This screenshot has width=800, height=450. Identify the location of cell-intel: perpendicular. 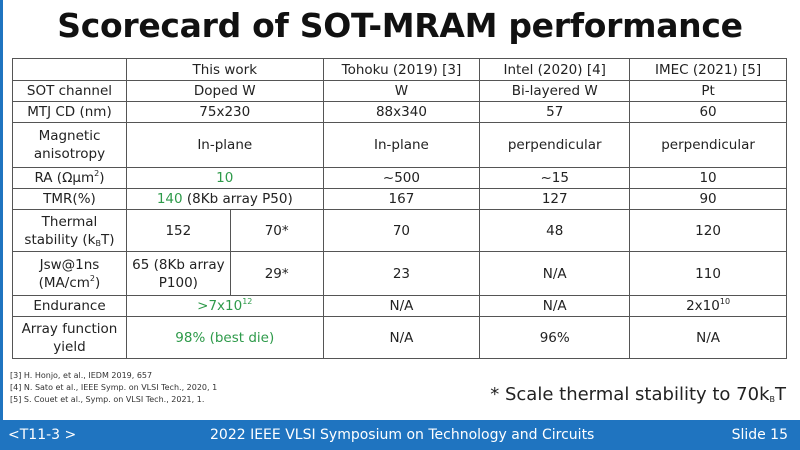
(555, 145).